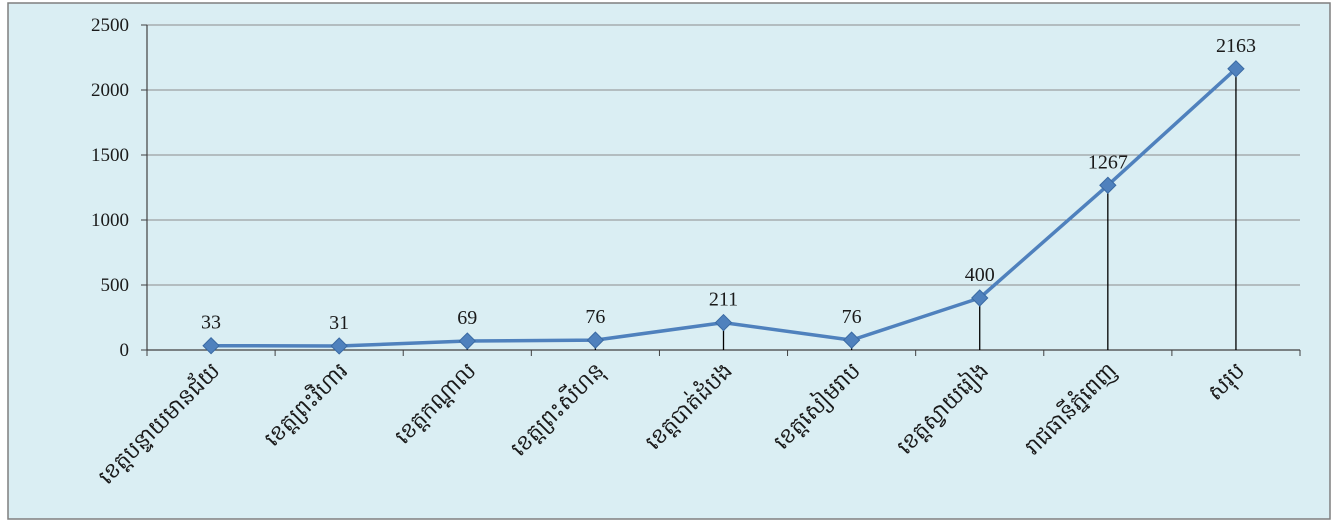 The width and height of the screenshot is (1338, 526). What do you see at coordinates (1108, 162) in the screenshot?
I see `data-label: 1267` at bounding box center [1108, 162].